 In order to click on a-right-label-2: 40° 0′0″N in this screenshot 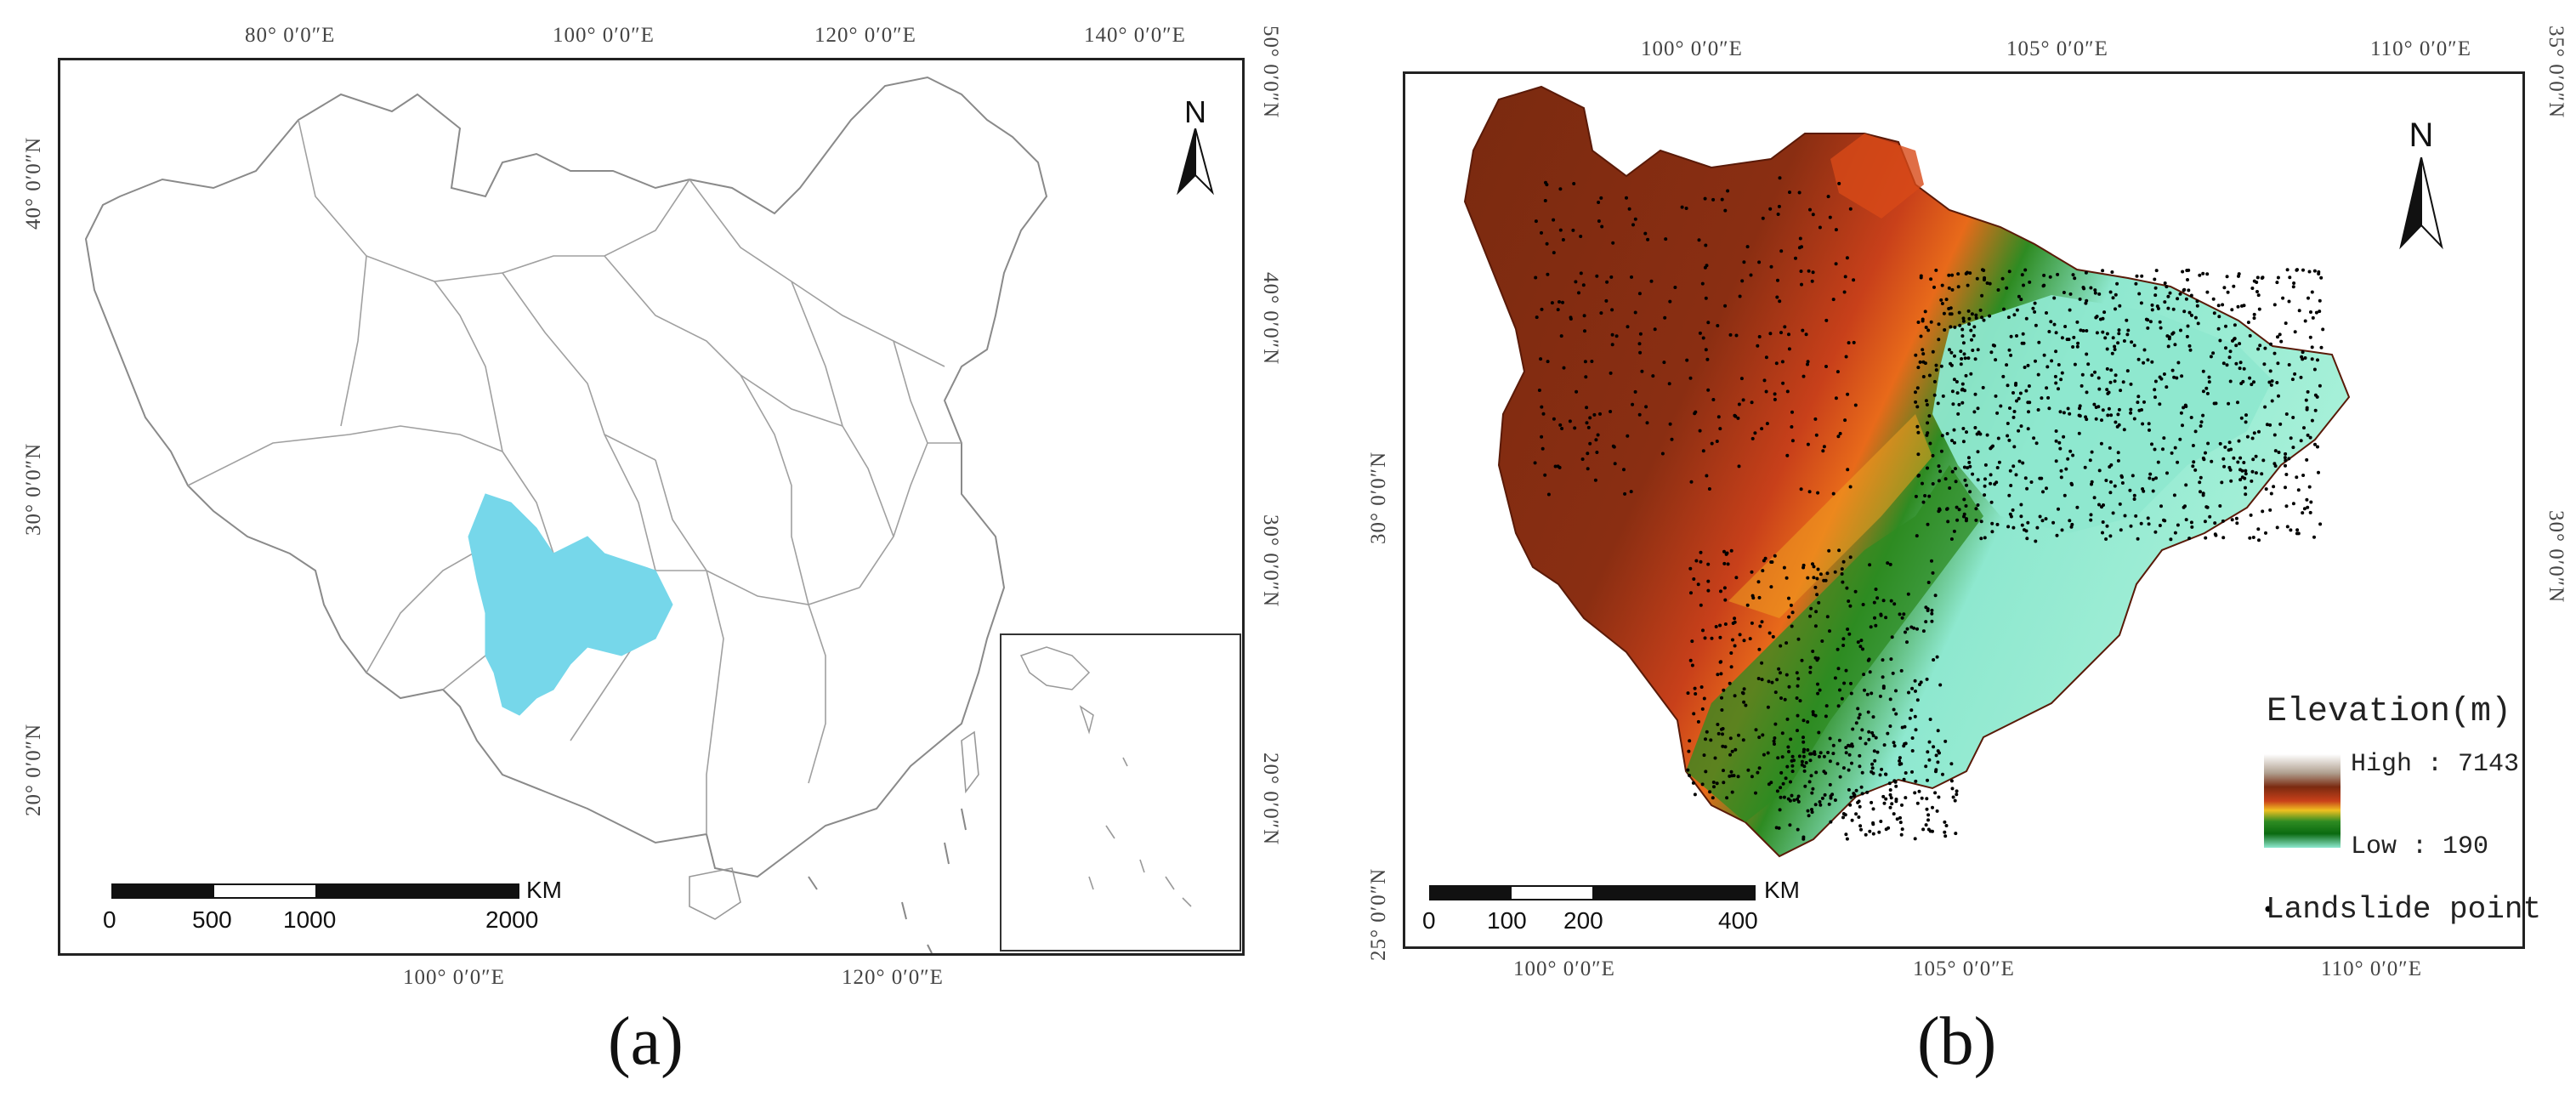, I will do `click(1270, 319)`.